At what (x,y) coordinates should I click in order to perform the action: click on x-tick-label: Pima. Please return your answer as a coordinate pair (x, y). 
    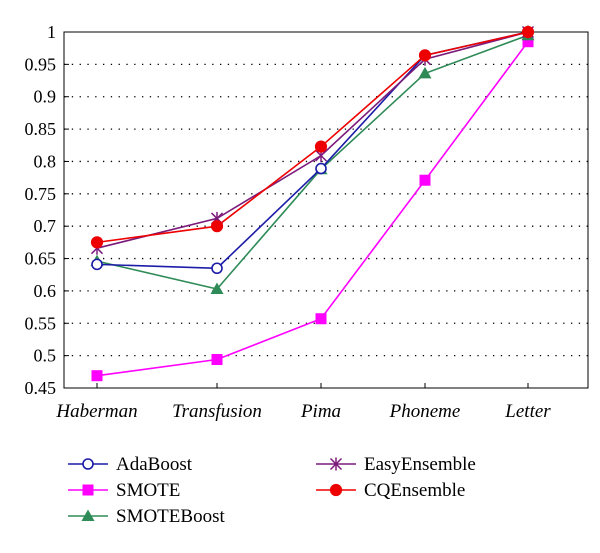
    Looking at the image, I should click on (320, 411).